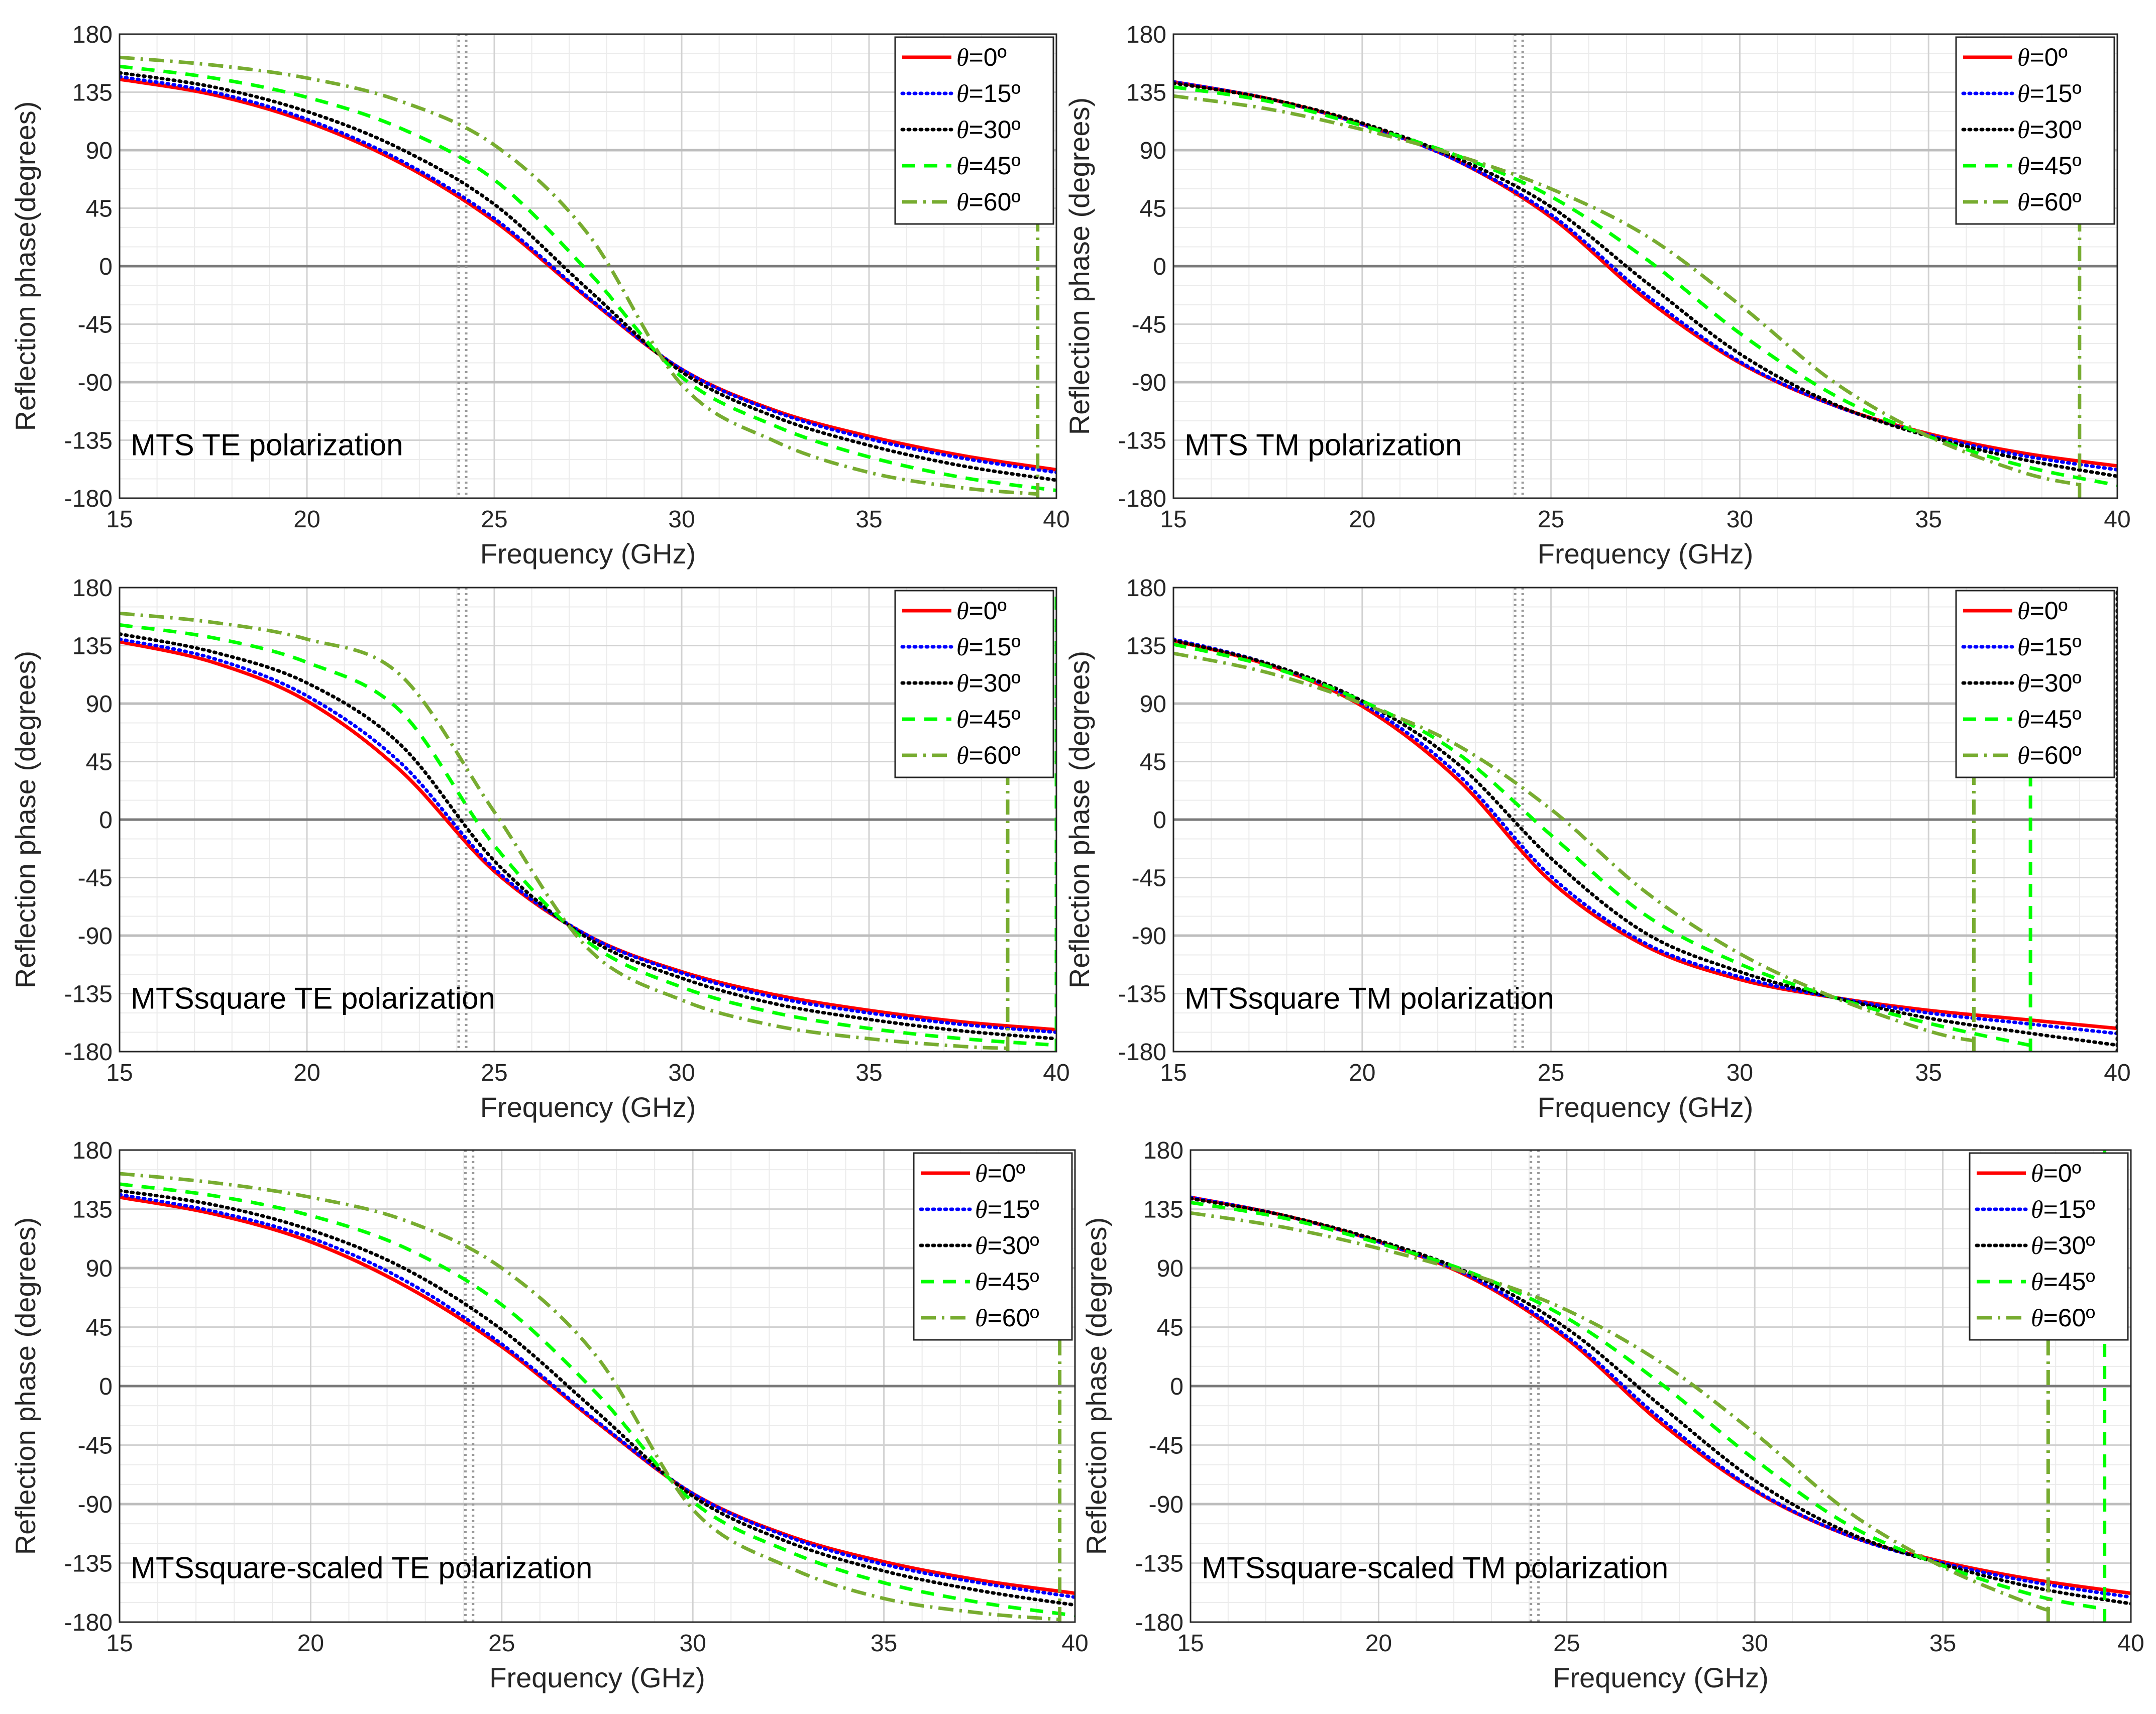 This screenshot has width=2156, height=1714. I want to click on legend-entry-label: θ=0º, so click(2042, 57).